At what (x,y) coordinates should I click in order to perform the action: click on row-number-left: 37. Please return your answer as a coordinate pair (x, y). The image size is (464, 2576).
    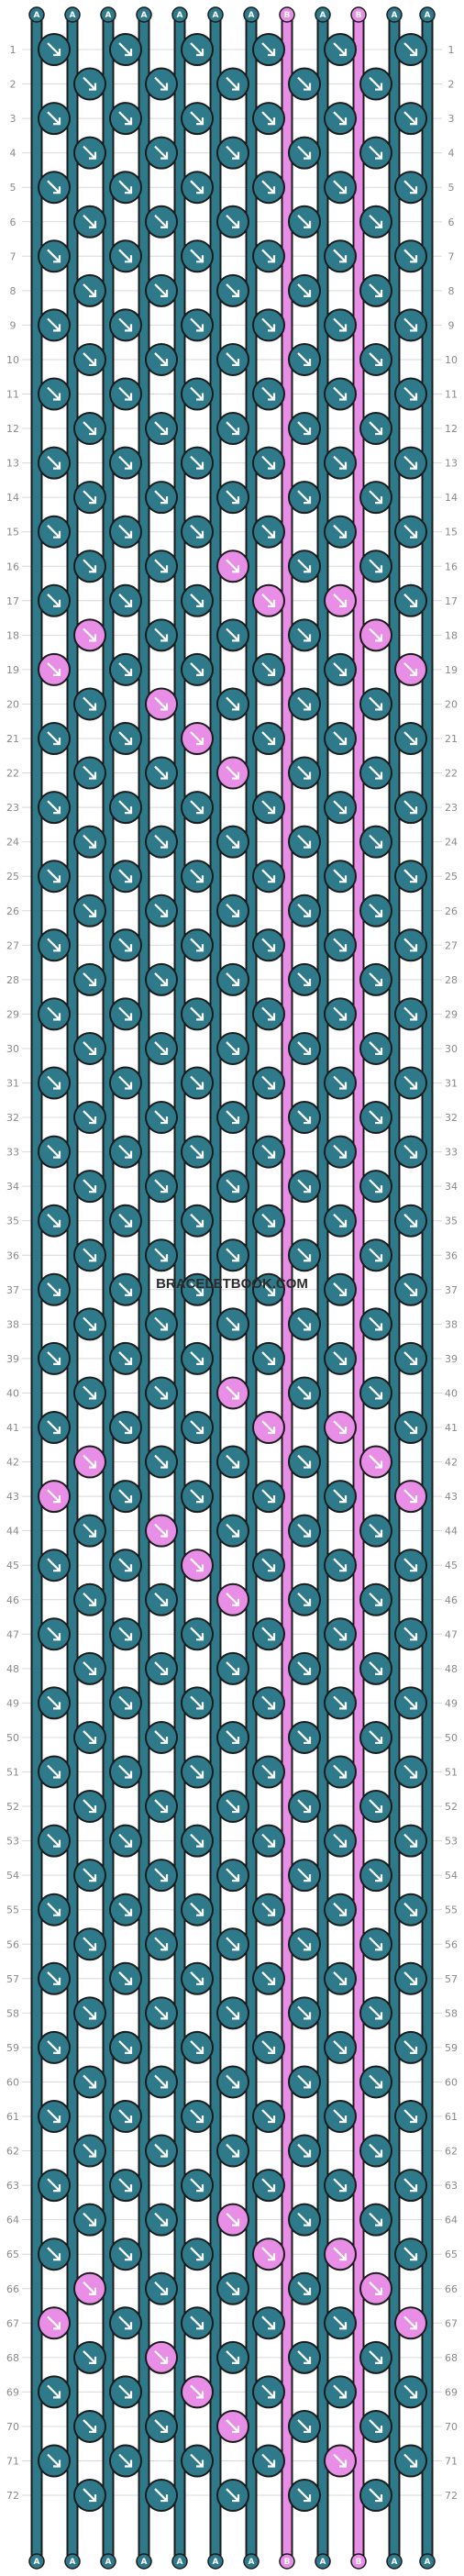
    Looking at the image, I should click on (12, 1290).